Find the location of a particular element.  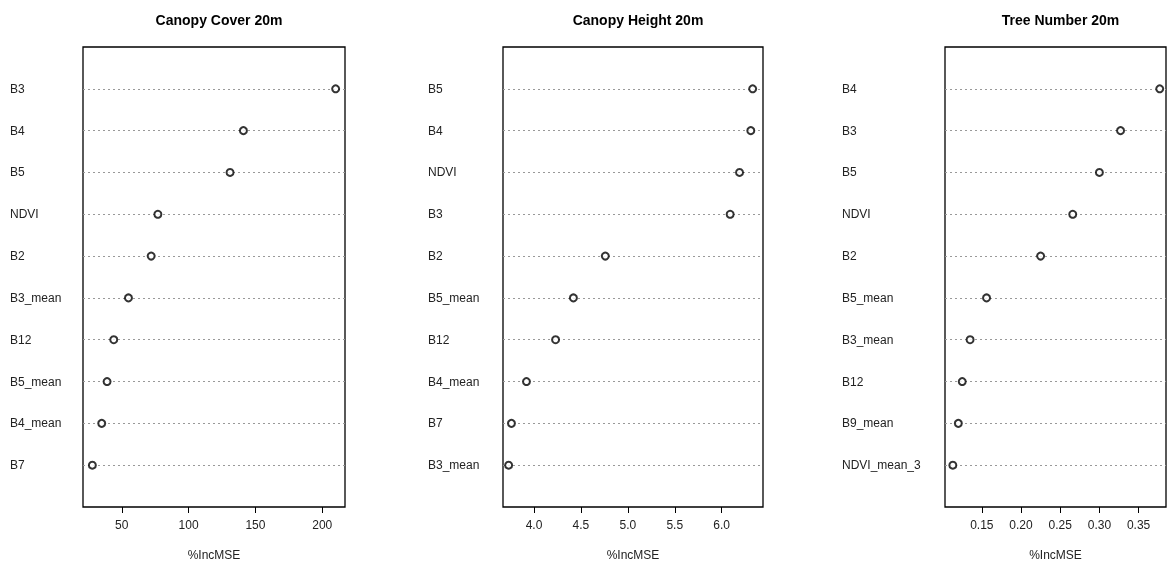

chart-title: Canopy Cover 20m is located at coordinates (219, 20).